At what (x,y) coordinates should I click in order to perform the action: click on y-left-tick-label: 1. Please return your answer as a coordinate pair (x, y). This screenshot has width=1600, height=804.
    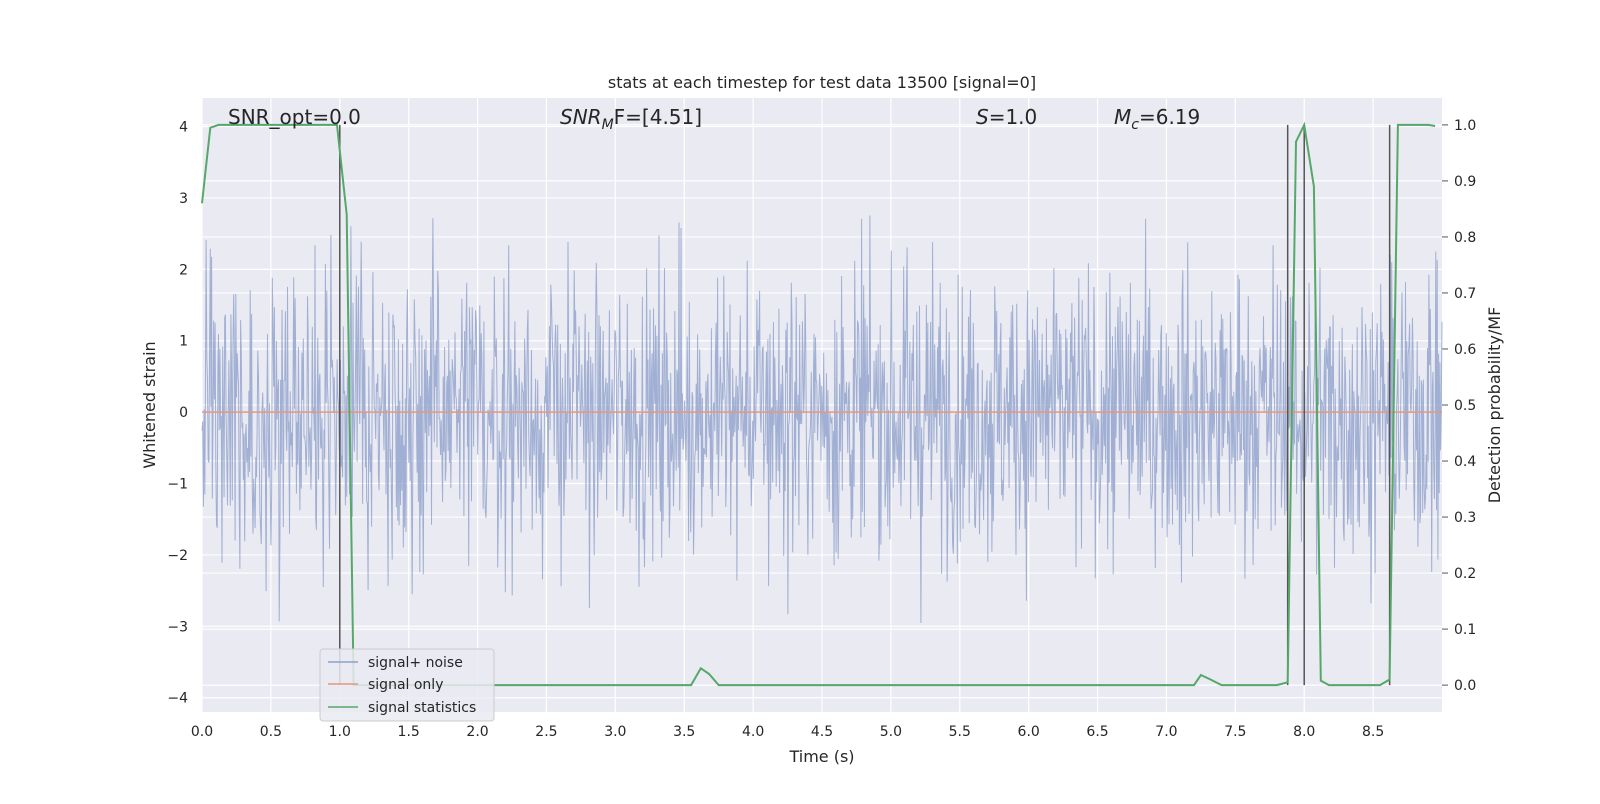
    Looking at the image, I should click on (183, 342).